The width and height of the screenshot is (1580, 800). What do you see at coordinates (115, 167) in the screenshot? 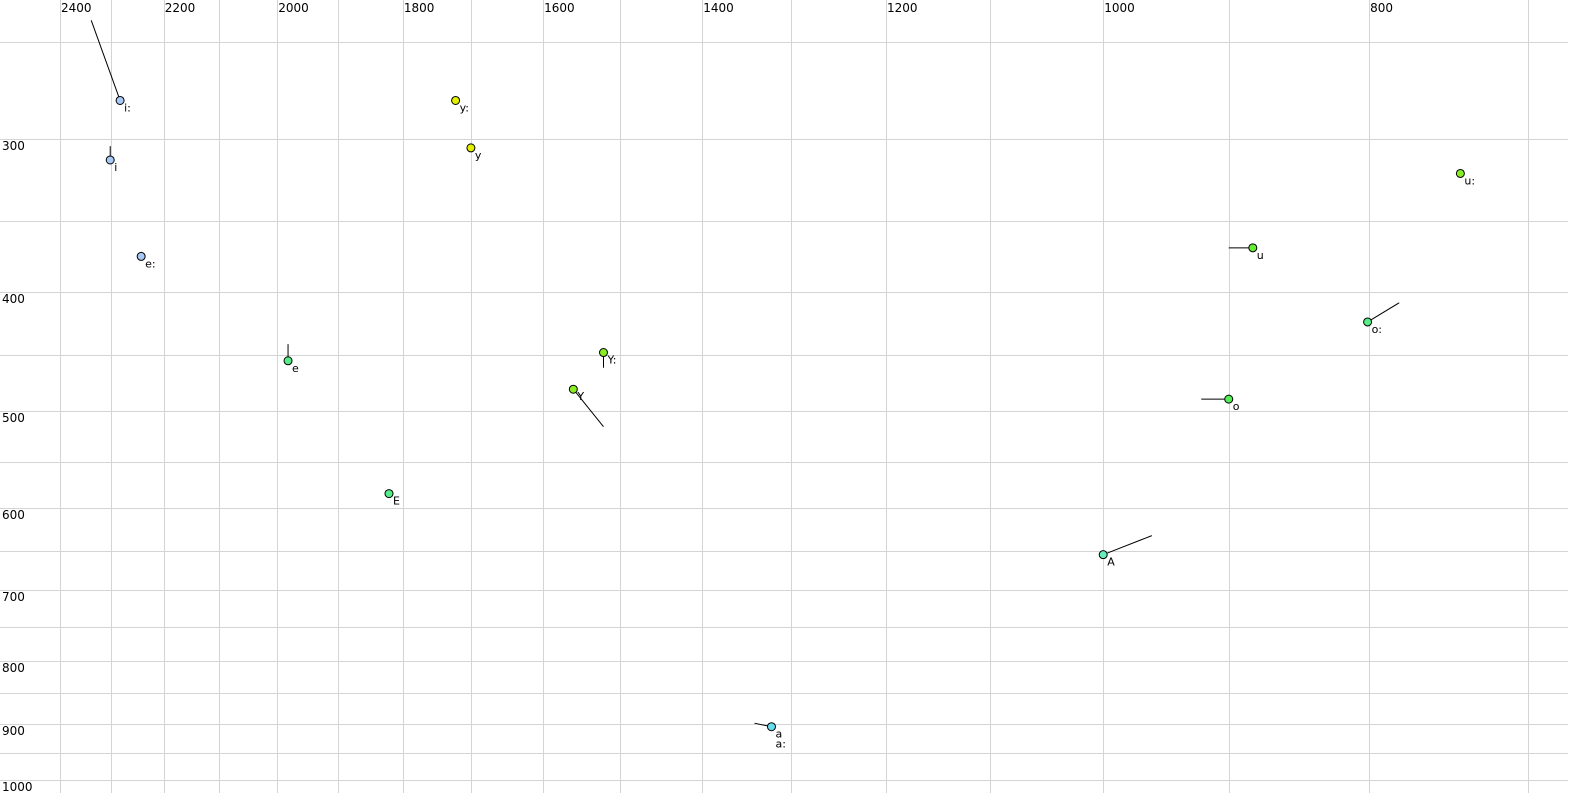
I see `point-label: i` at bounding box center [115, 167].